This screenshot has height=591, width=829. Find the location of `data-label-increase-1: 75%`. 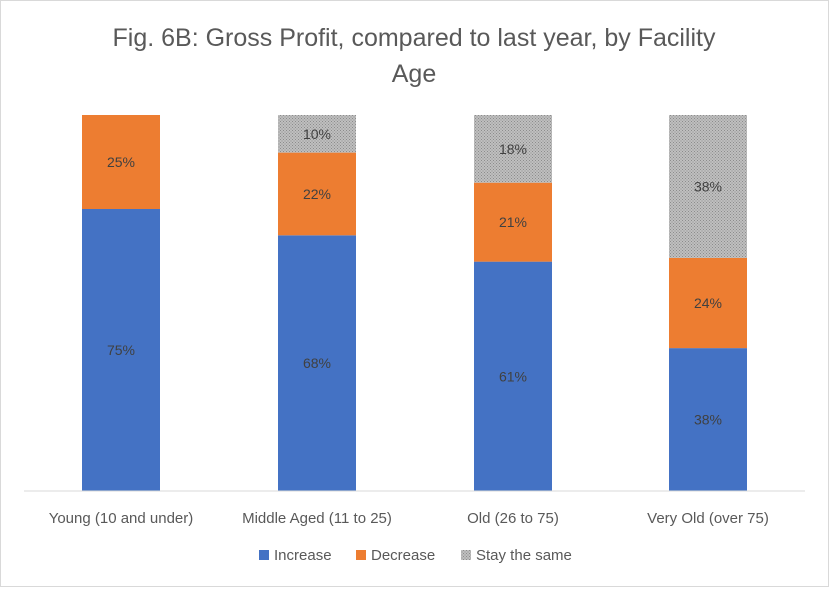

data-label-increase-1: 75% is located at coordinates (121, 350).